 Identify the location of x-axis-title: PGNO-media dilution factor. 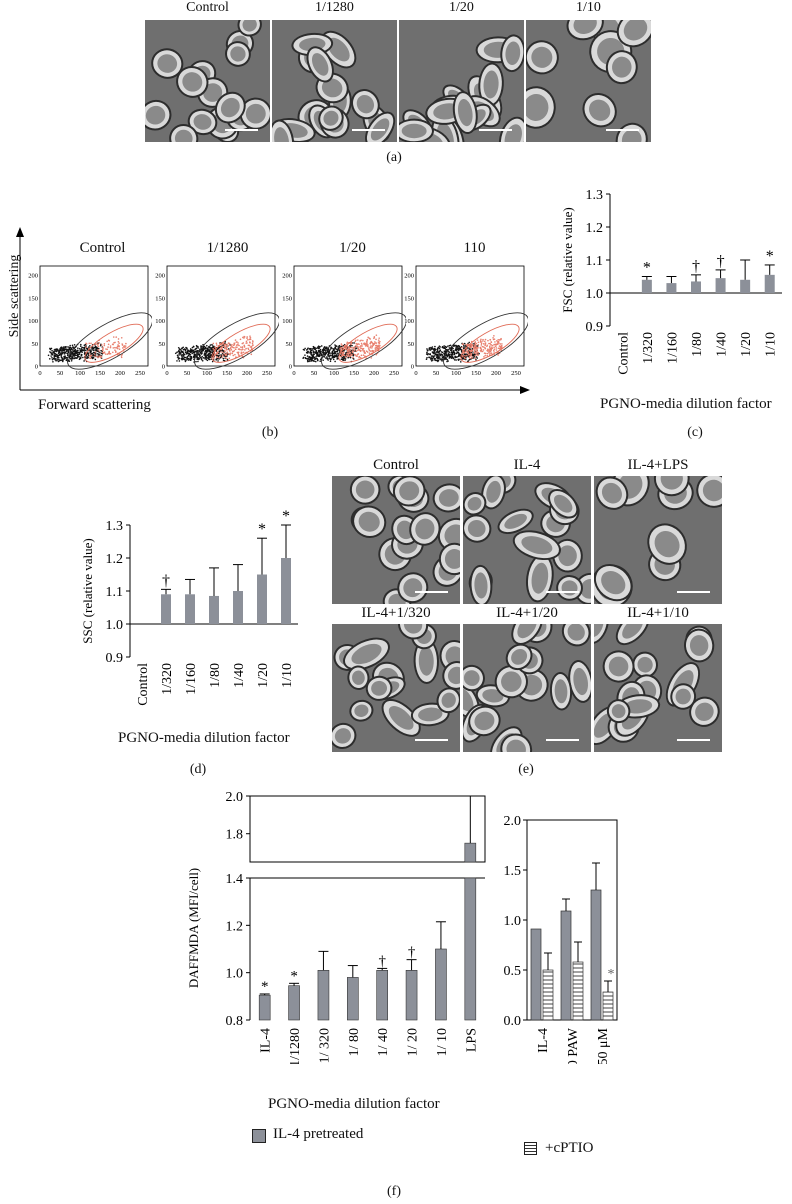
(686, 404).